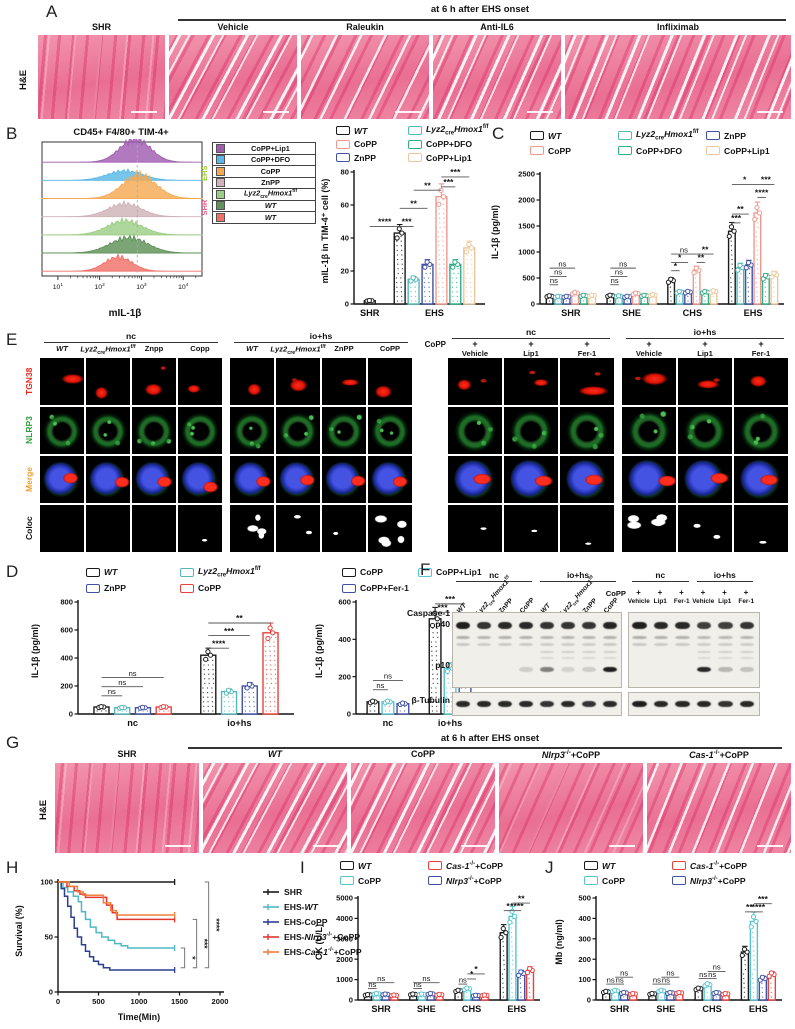 The image size is (795, 1029). Describe the element at coordinates (740, 285) in the screenshot. I see `rect-el` at that location.